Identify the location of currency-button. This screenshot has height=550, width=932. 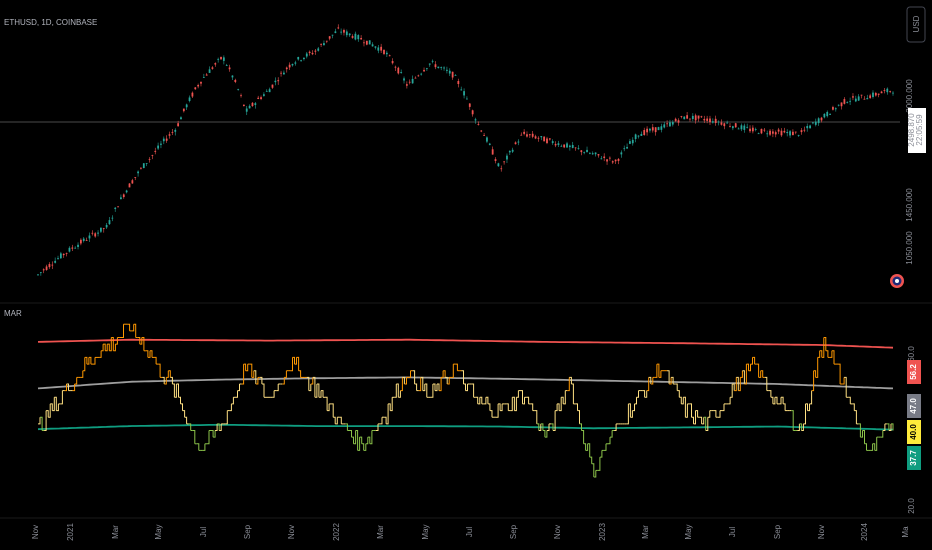
(916, 24).